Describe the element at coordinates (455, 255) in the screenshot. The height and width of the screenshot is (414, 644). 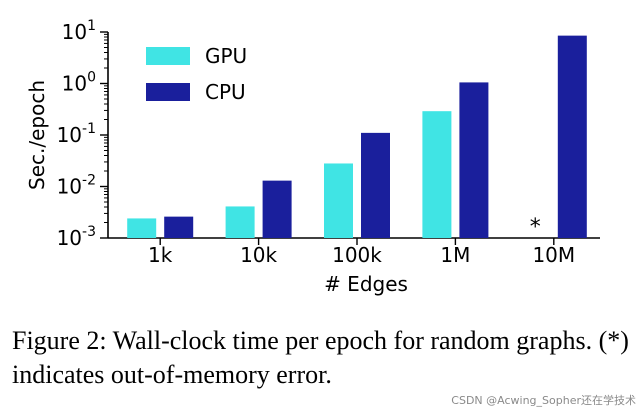
I see `x-tick-label: 1M` at that location.